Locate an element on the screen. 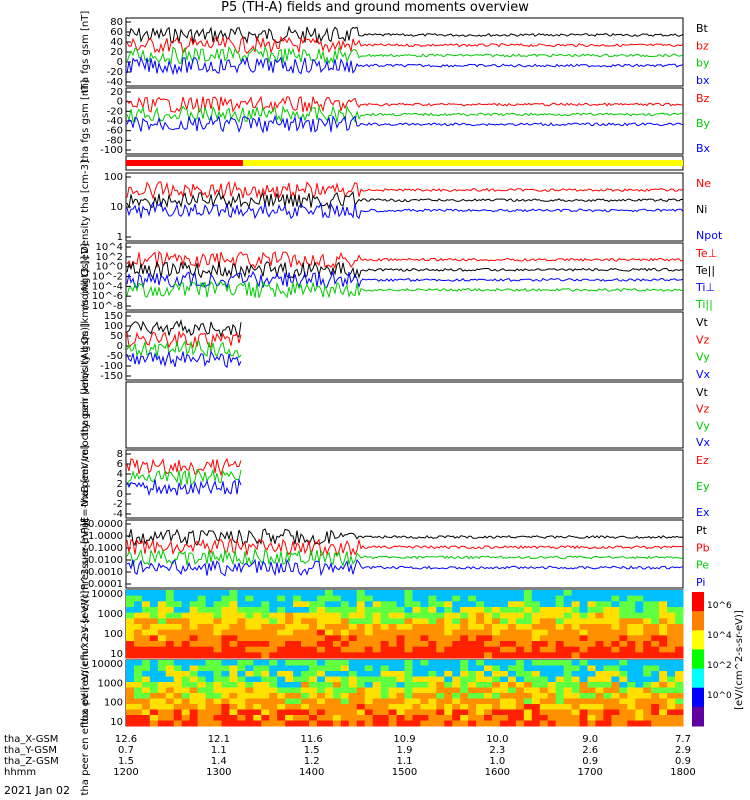 Image resolution: width=750 pixels, height=800 pixels. time-axis-tick-label: 0.7 is located at coordinates (126, 750).